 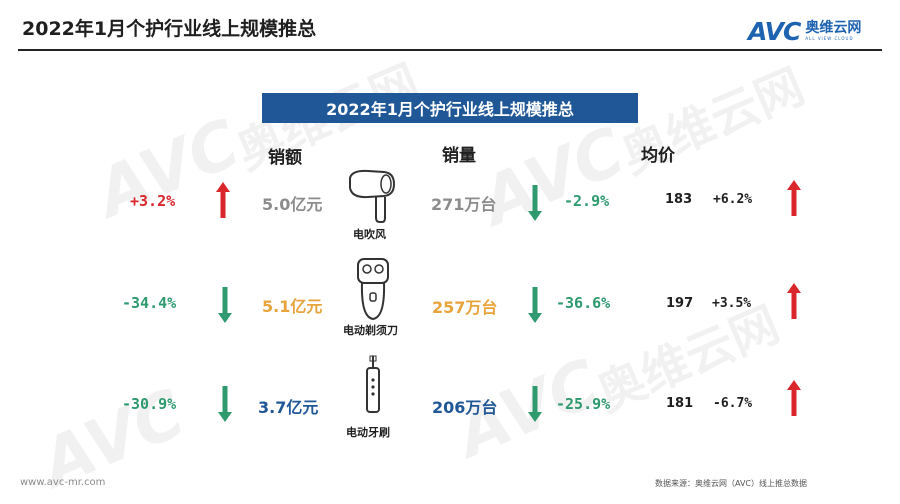 I want to click on volume-change: -25.9%, so click(x=583, y=404).